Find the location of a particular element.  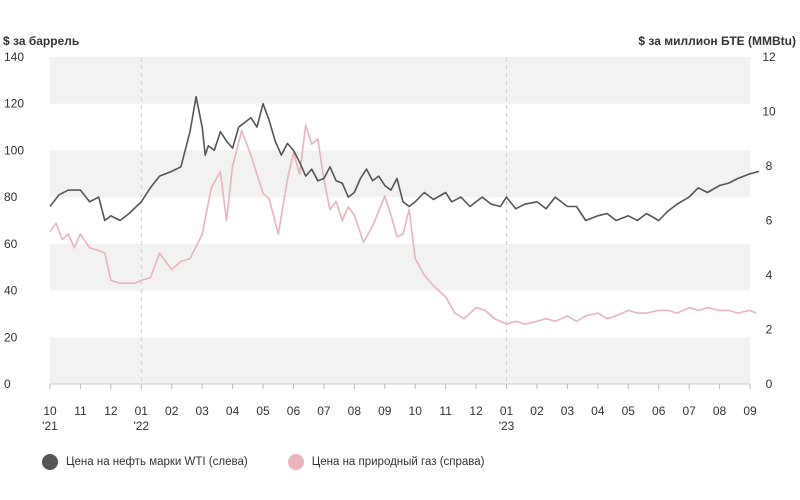

y-tick-right: 0 is located at coordinates (769, 384).